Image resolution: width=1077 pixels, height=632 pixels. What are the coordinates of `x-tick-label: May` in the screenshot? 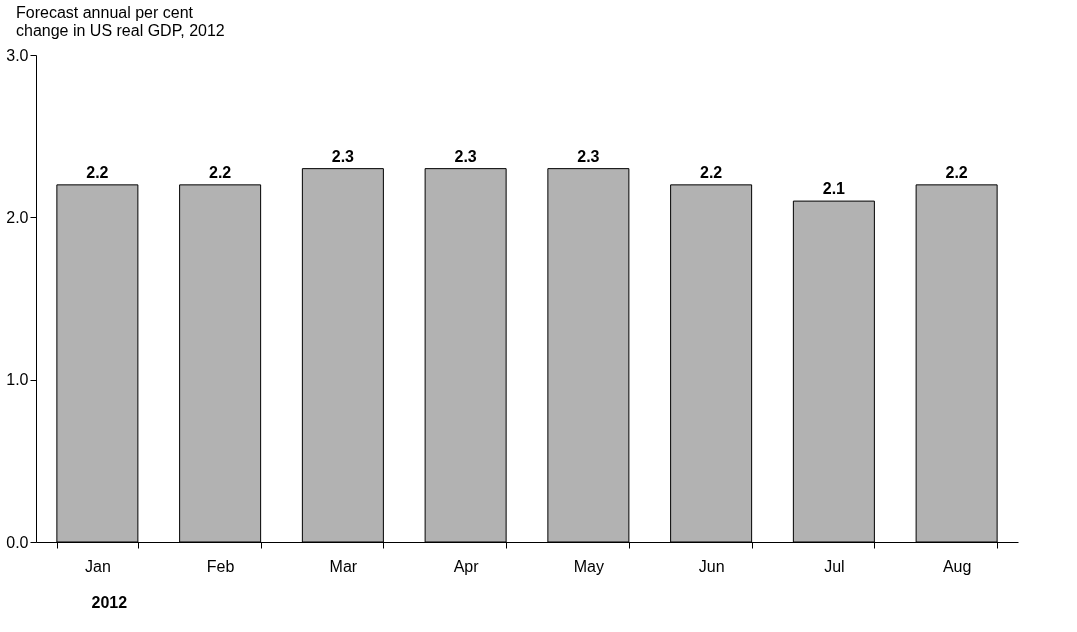 It's located at (588, 566).